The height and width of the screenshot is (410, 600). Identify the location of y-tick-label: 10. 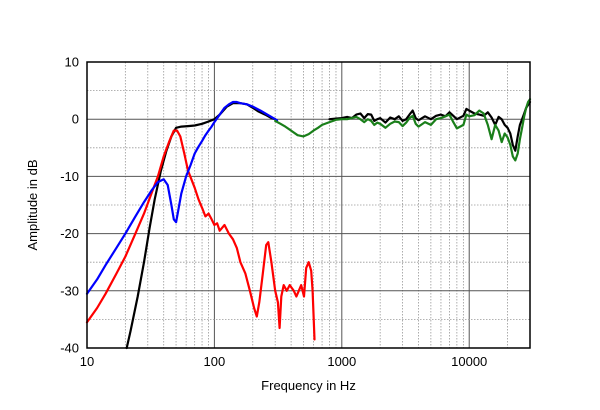
(72, 62).